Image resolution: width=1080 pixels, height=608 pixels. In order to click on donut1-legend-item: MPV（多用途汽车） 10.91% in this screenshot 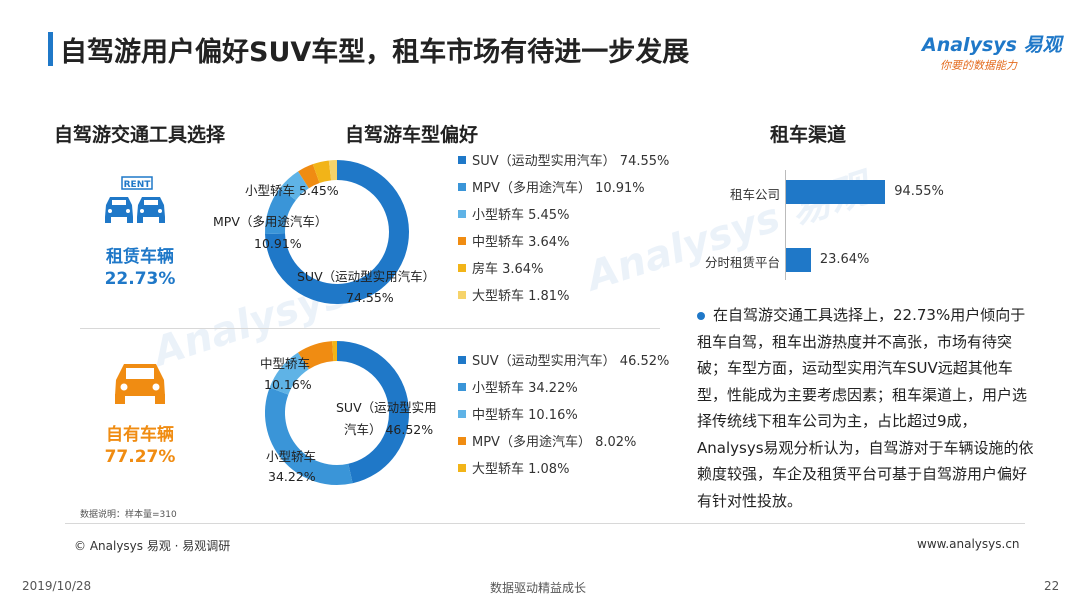, I will do `click(563, 186)`.